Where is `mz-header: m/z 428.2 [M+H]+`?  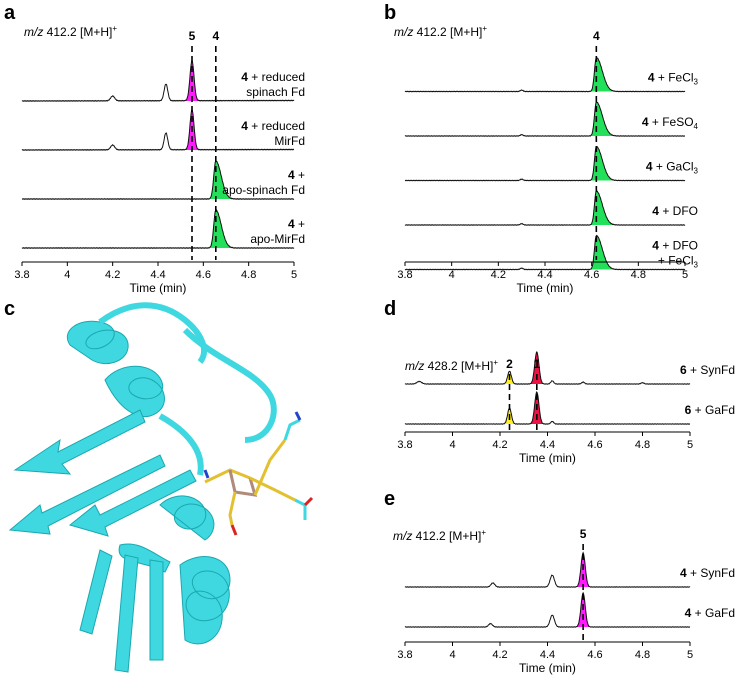
mz-header: m/z 428.2 [M+H]+ is located at coordinates (451, 365).